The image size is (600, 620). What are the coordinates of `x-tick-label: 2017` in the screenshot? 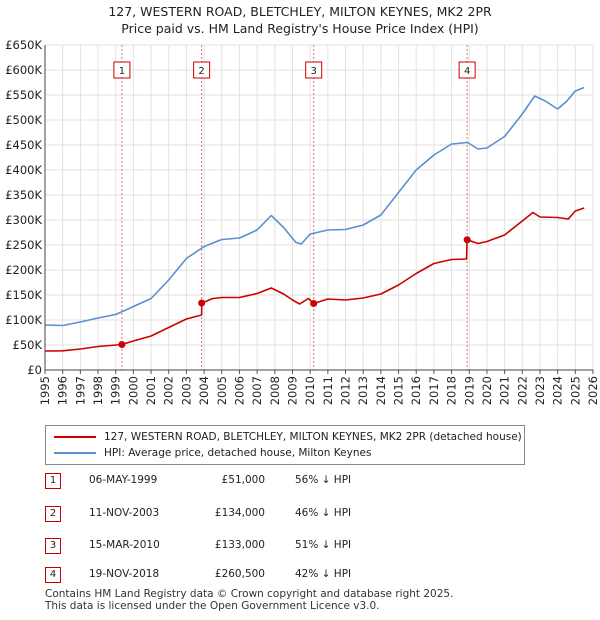 It's located at (434, 390).